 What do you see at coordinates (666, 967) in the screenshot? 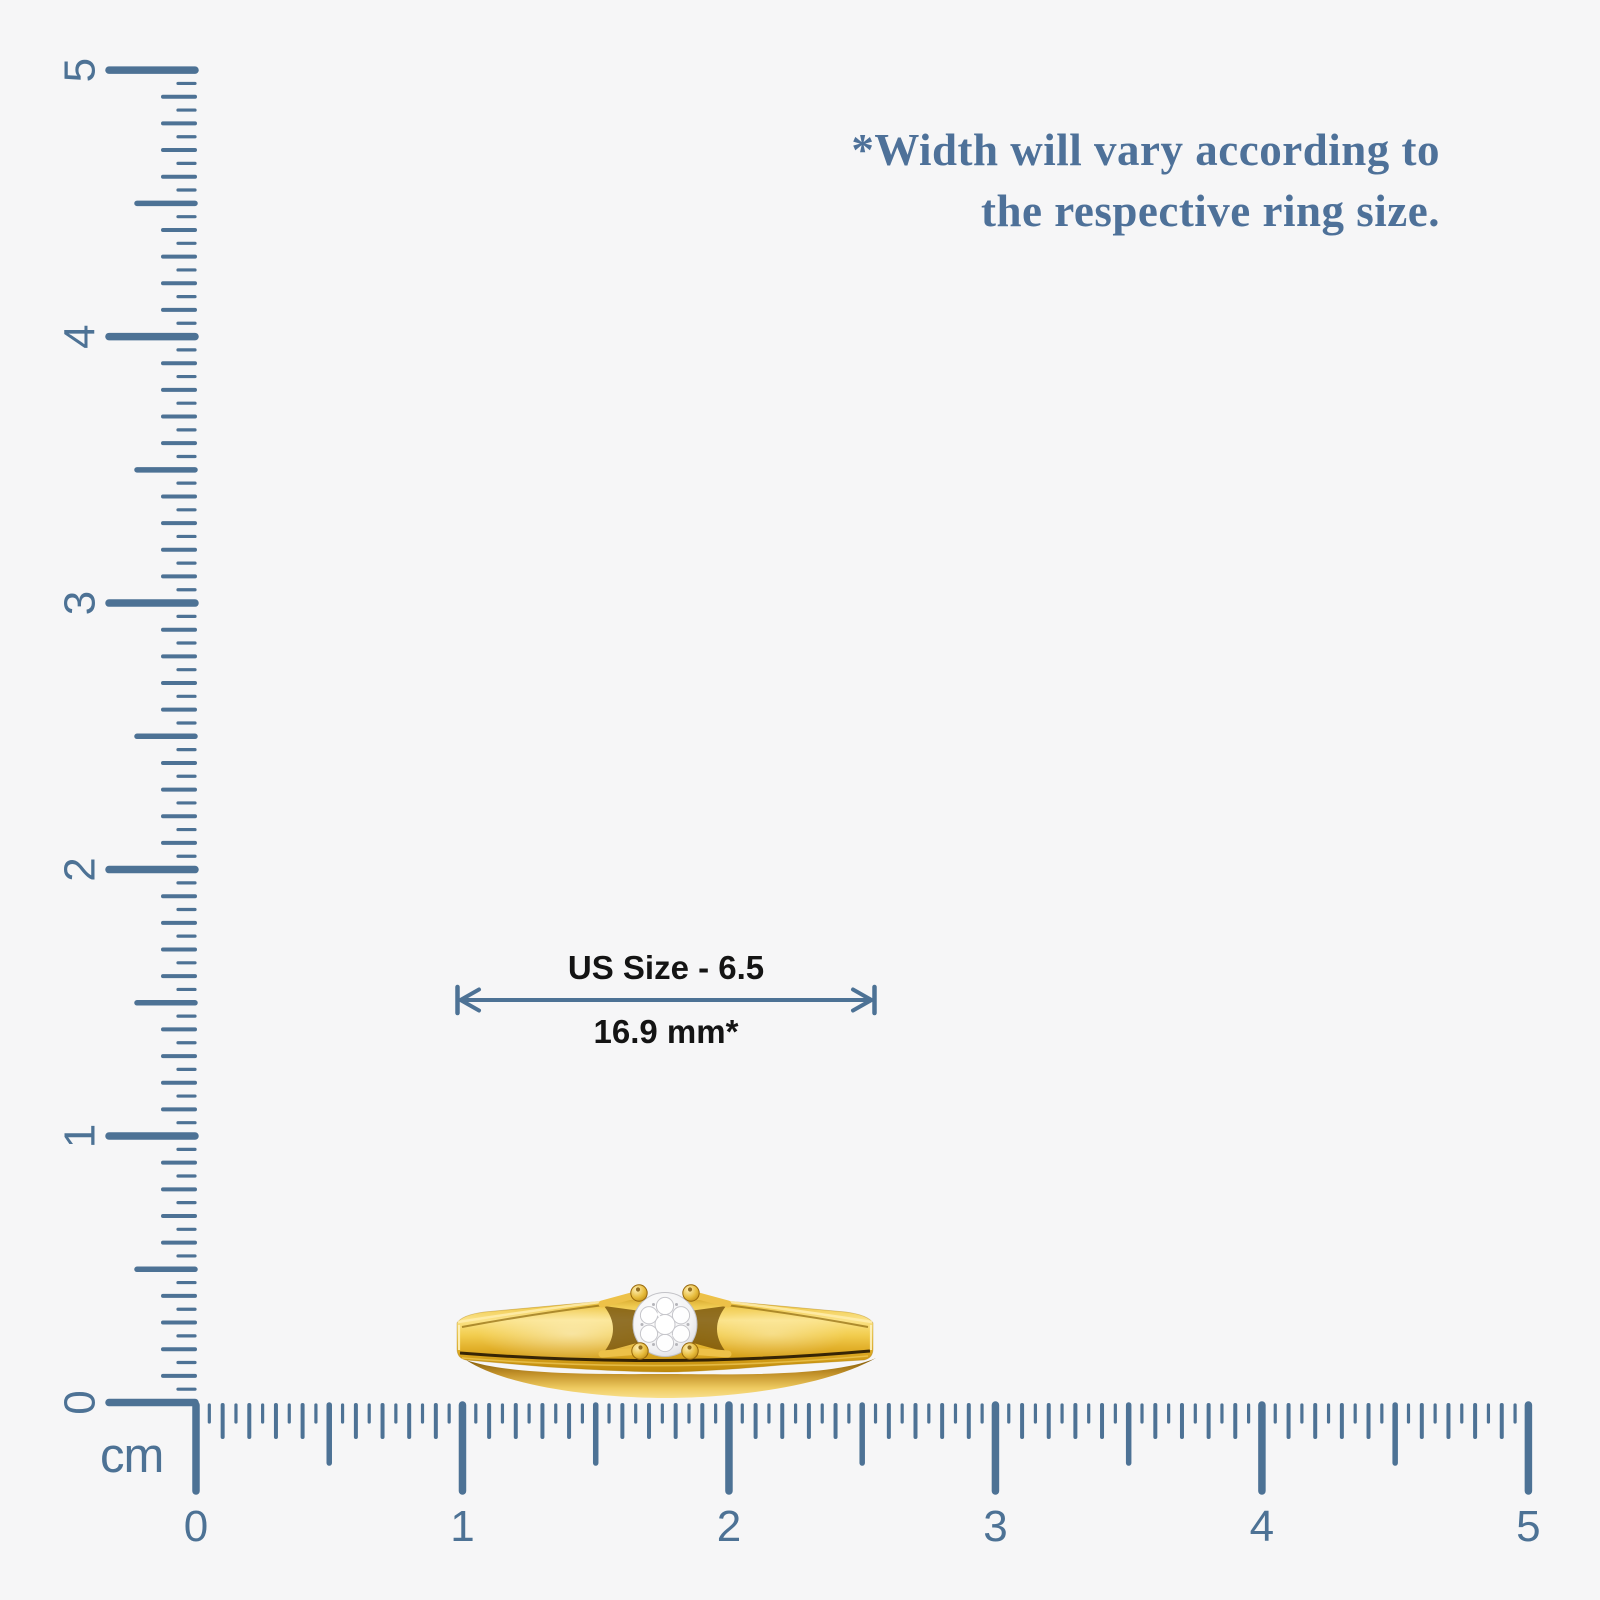
I see `us-size-label: US Size - 6.5` at bounding box center [666, 967].